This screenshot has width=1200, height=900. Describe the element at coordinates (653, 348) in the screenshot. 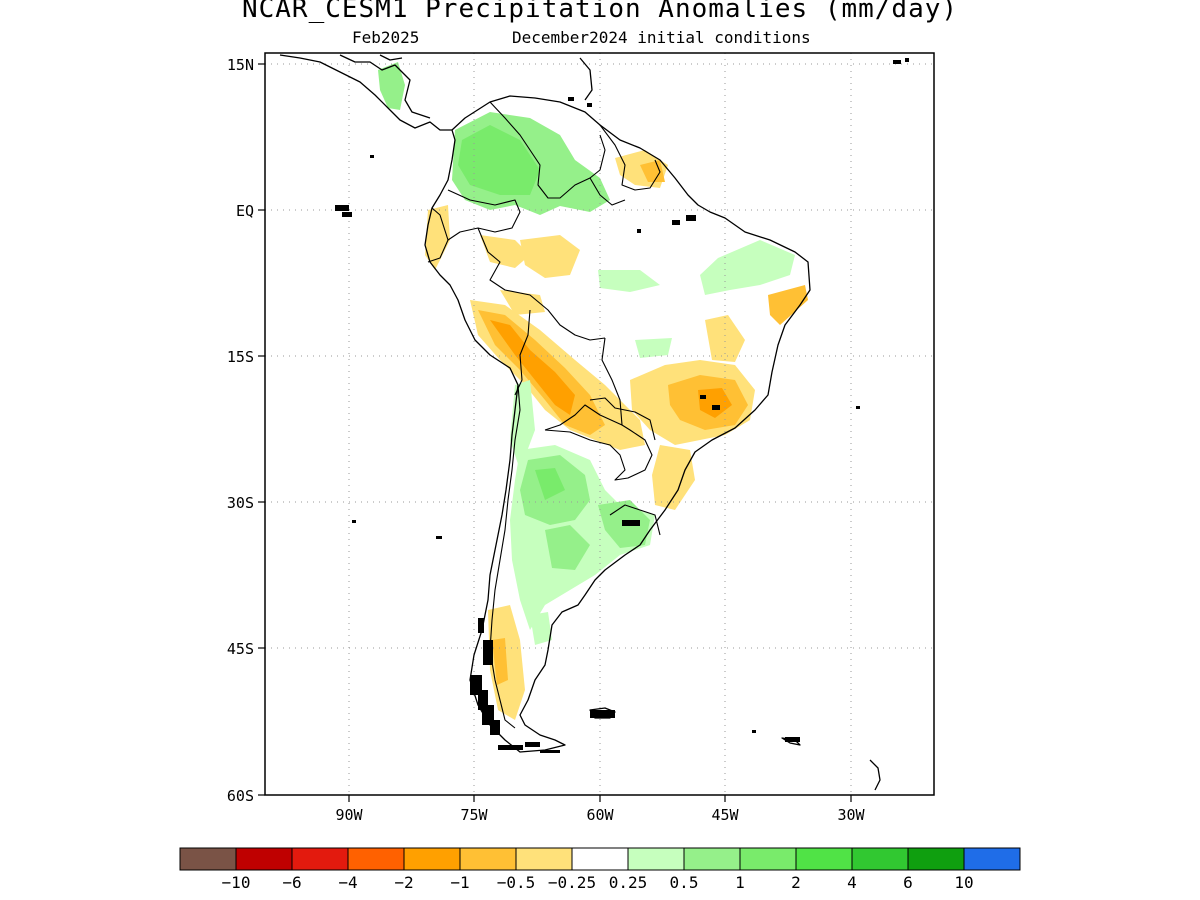

I see `anomaly-wet-mato-grosso` at that location.